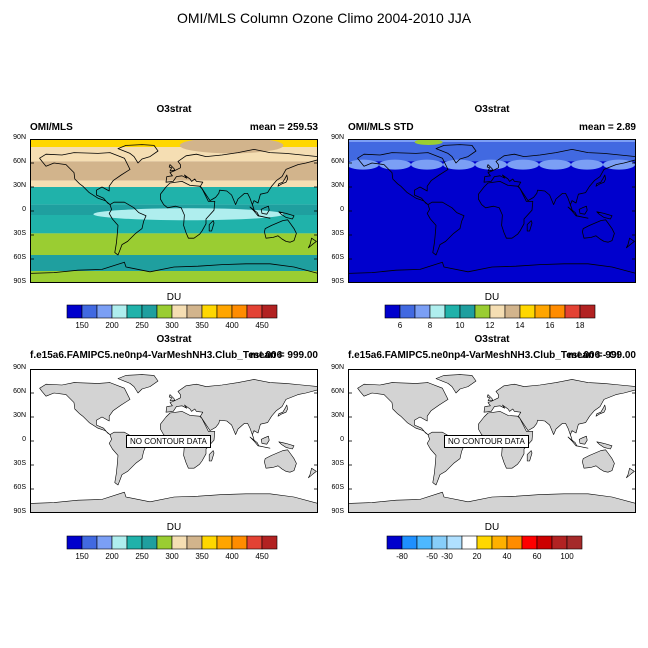 The height and width of the screenshot is (648, 648). Describe the element at coordinates (550, 325) in the screenshot. I see `colorbar-tick-label: 16` at that location.